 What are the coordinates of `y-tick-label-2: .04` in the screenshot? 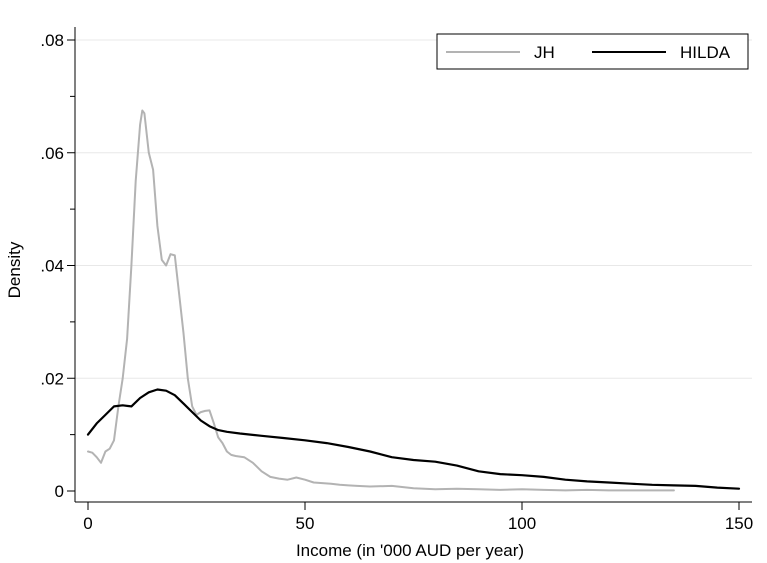 It's located at (52, 266).